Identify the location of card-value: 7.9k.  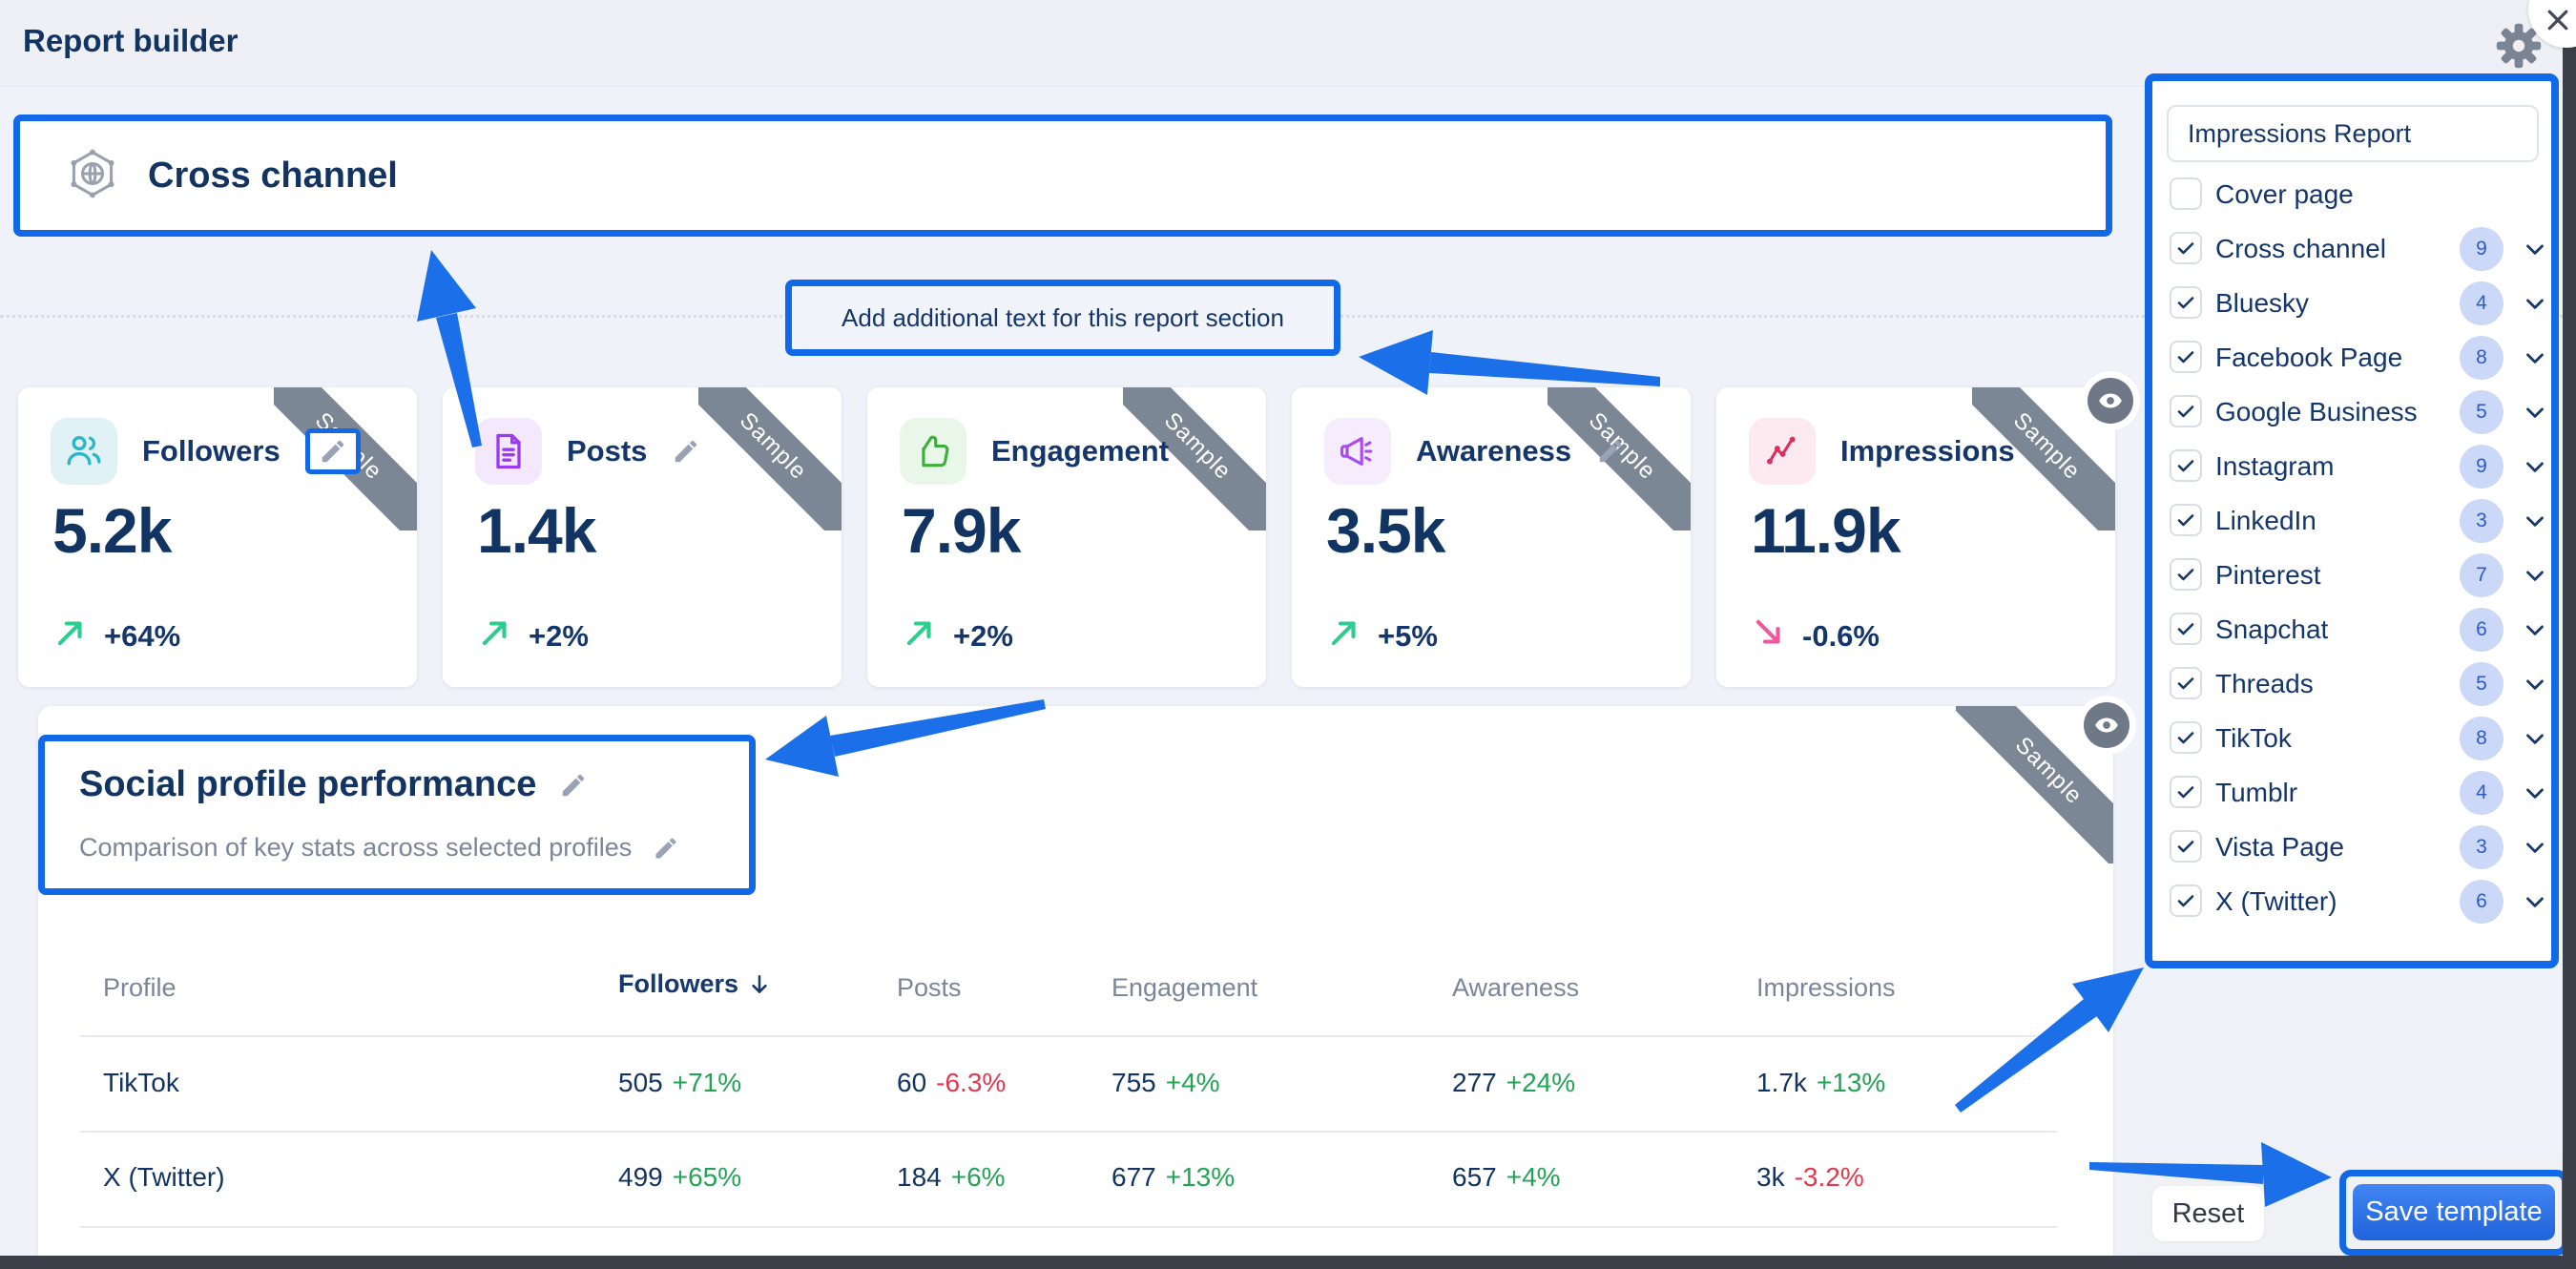
(961, 530).